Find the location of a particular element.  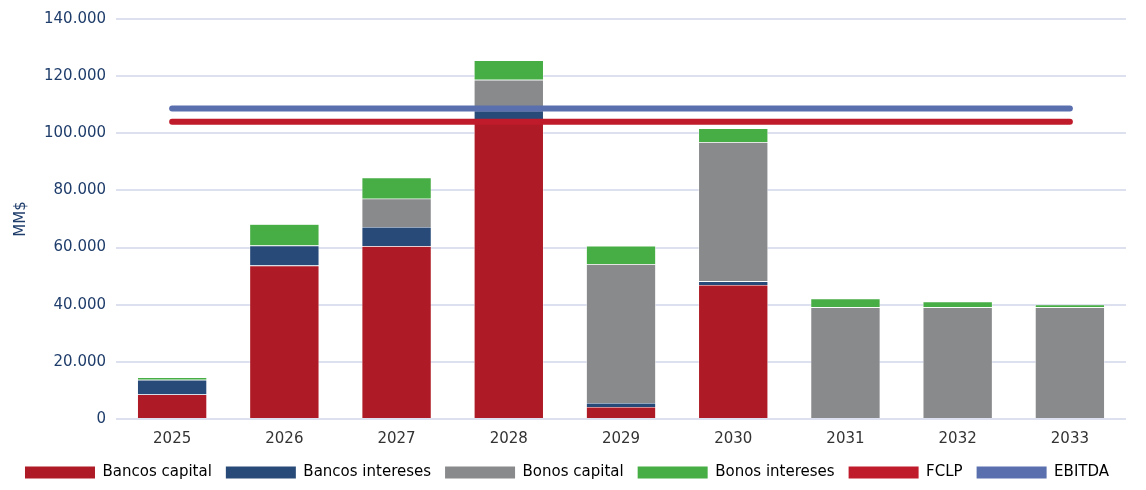

y-tick-label: 100.000 is located at coordinates (75, 132).